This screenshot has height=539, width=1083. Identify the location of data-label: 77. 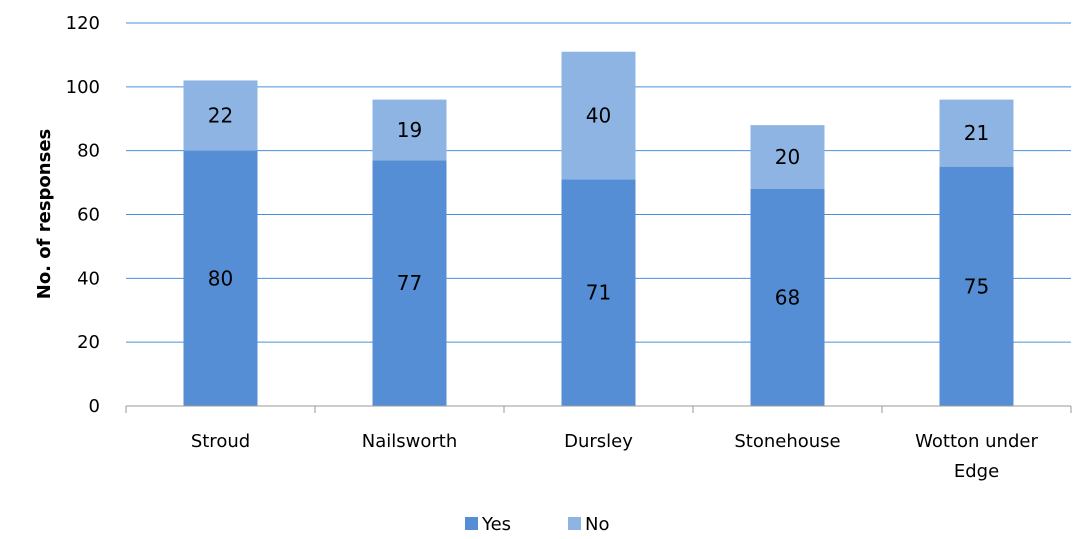
(409, 283).